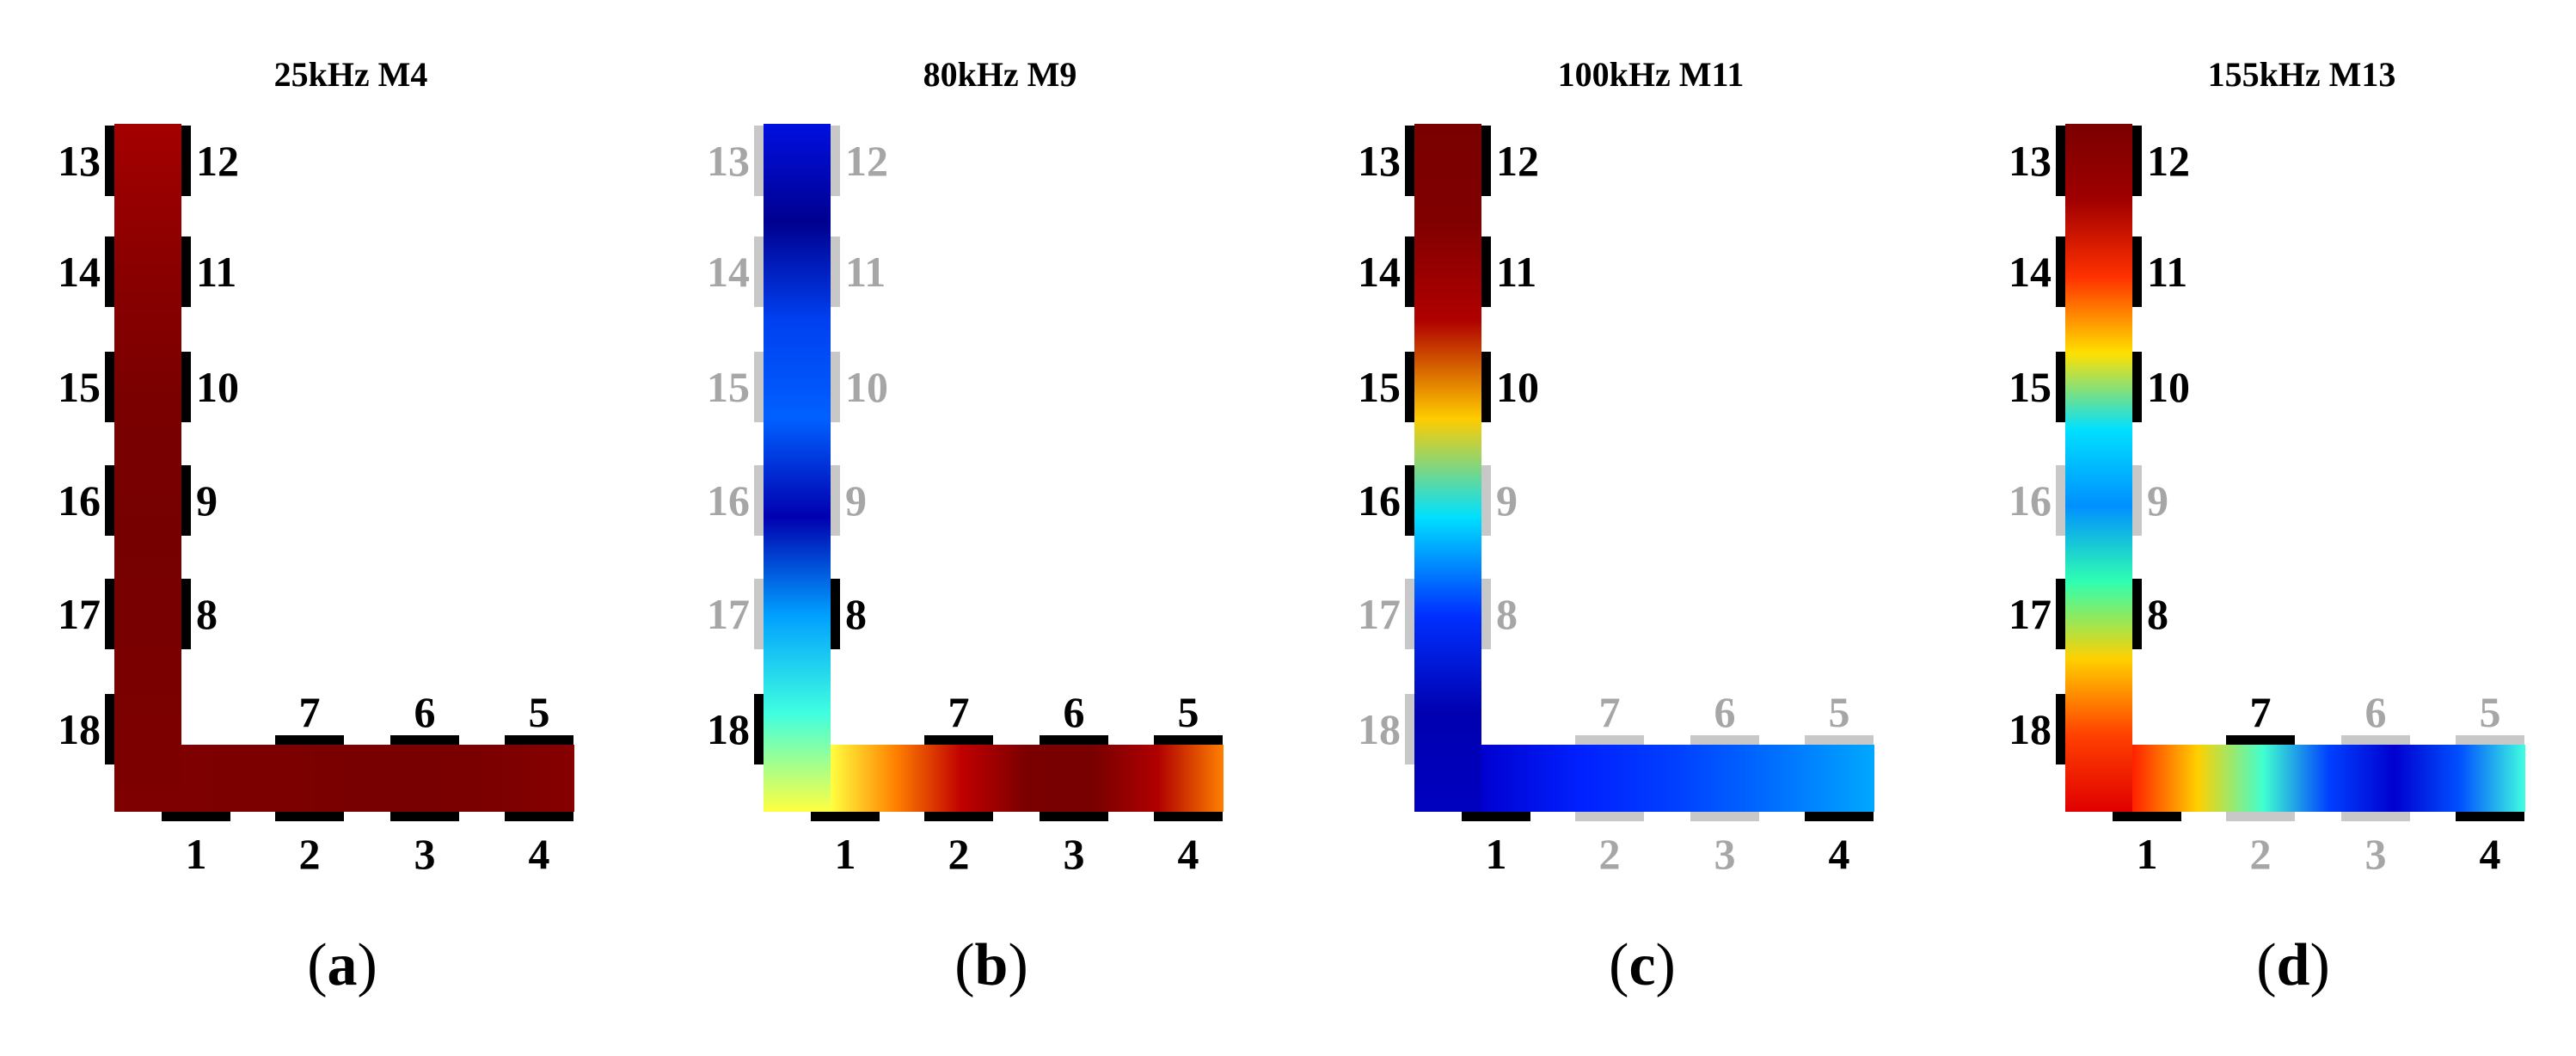 This screenshot has width=2576, height=1056. Describe the element at coordinates (728, 272) in the screenshot. I see `sensor-label-14: 14` at that location.